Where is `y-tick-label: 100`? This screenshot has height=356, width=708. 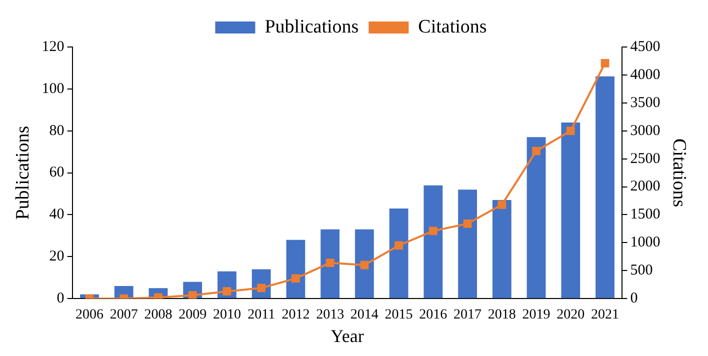
y-tick-label: 100 is located at coordinates (53, 88).